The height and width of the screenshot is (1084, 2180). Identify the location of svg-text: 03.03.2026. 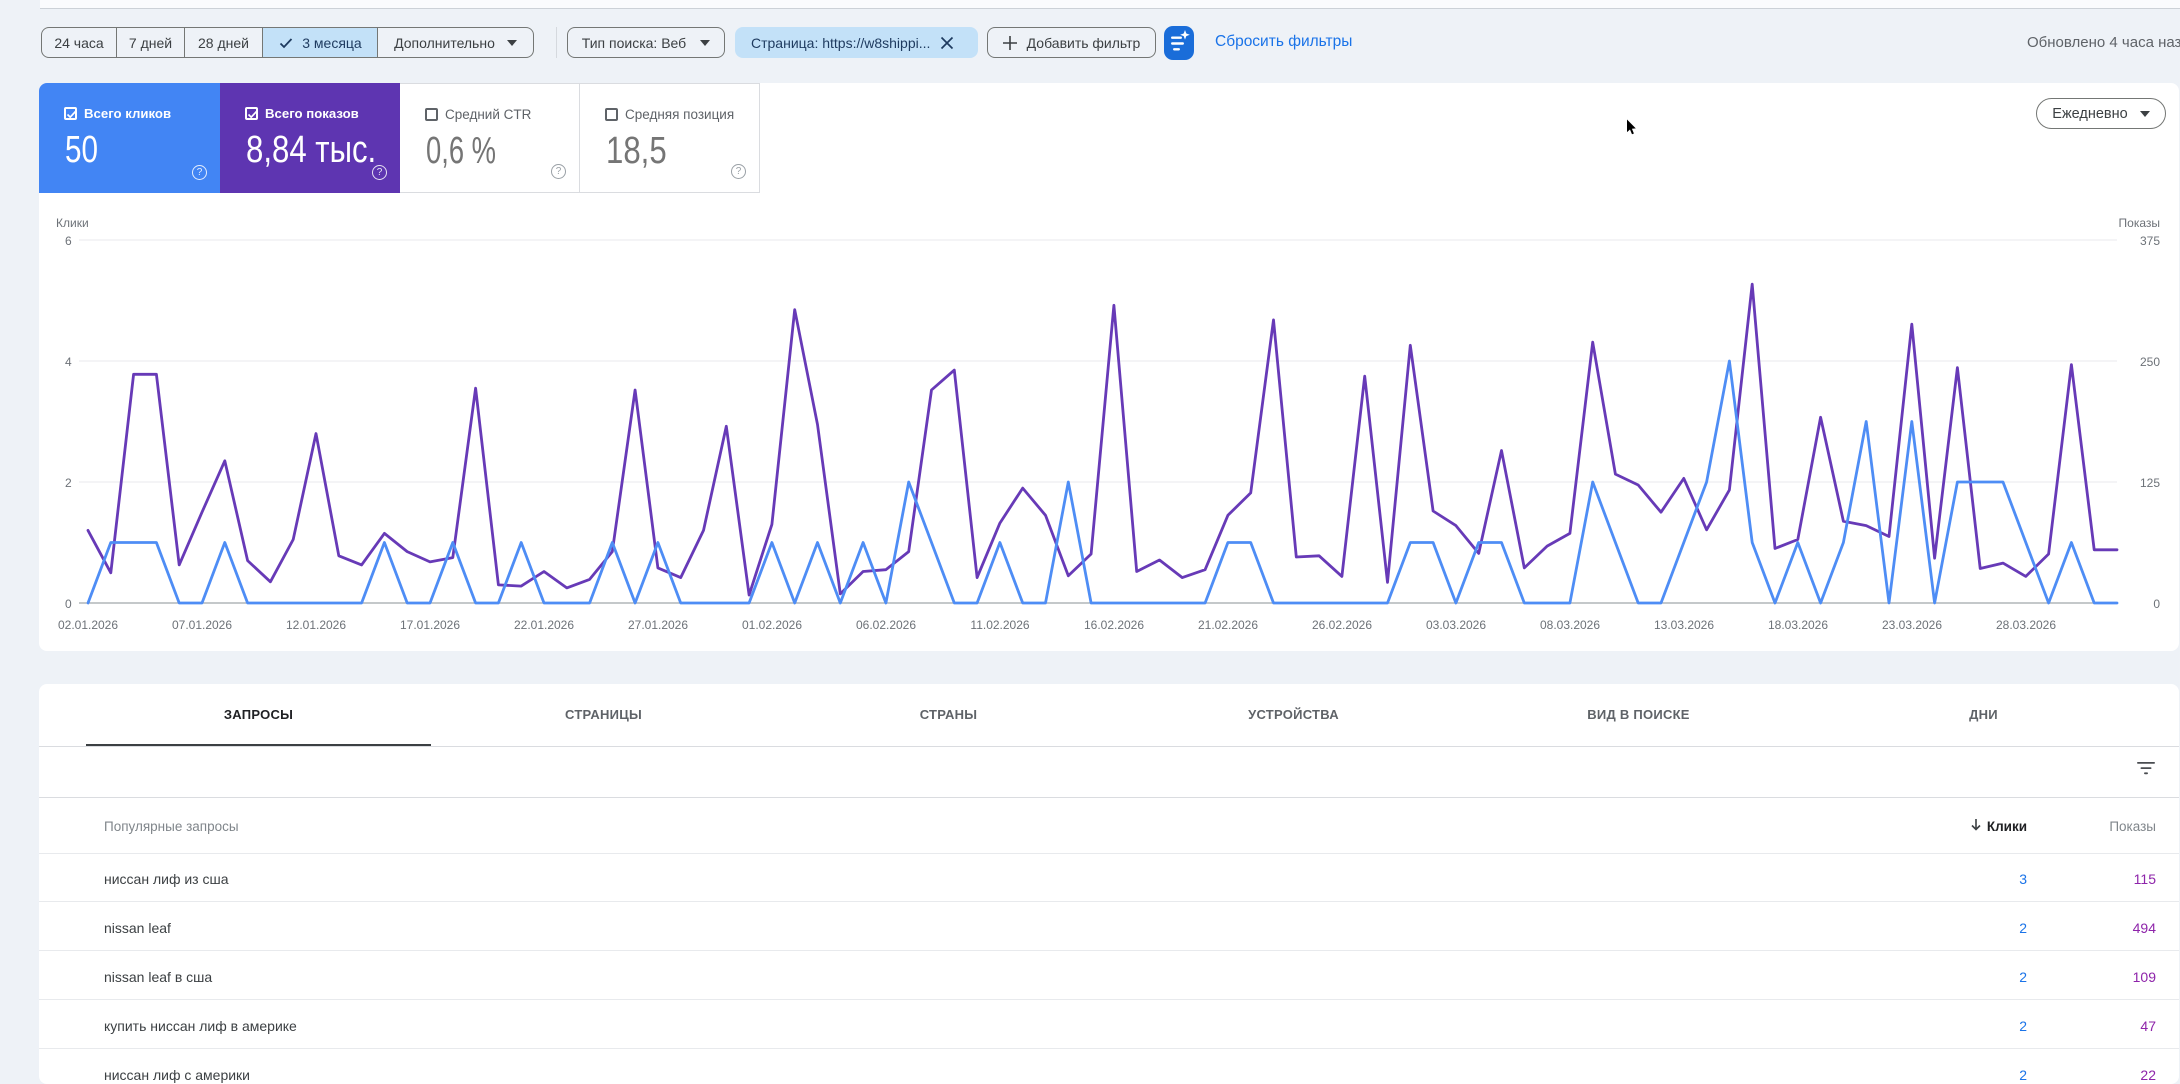
(1456, 625).